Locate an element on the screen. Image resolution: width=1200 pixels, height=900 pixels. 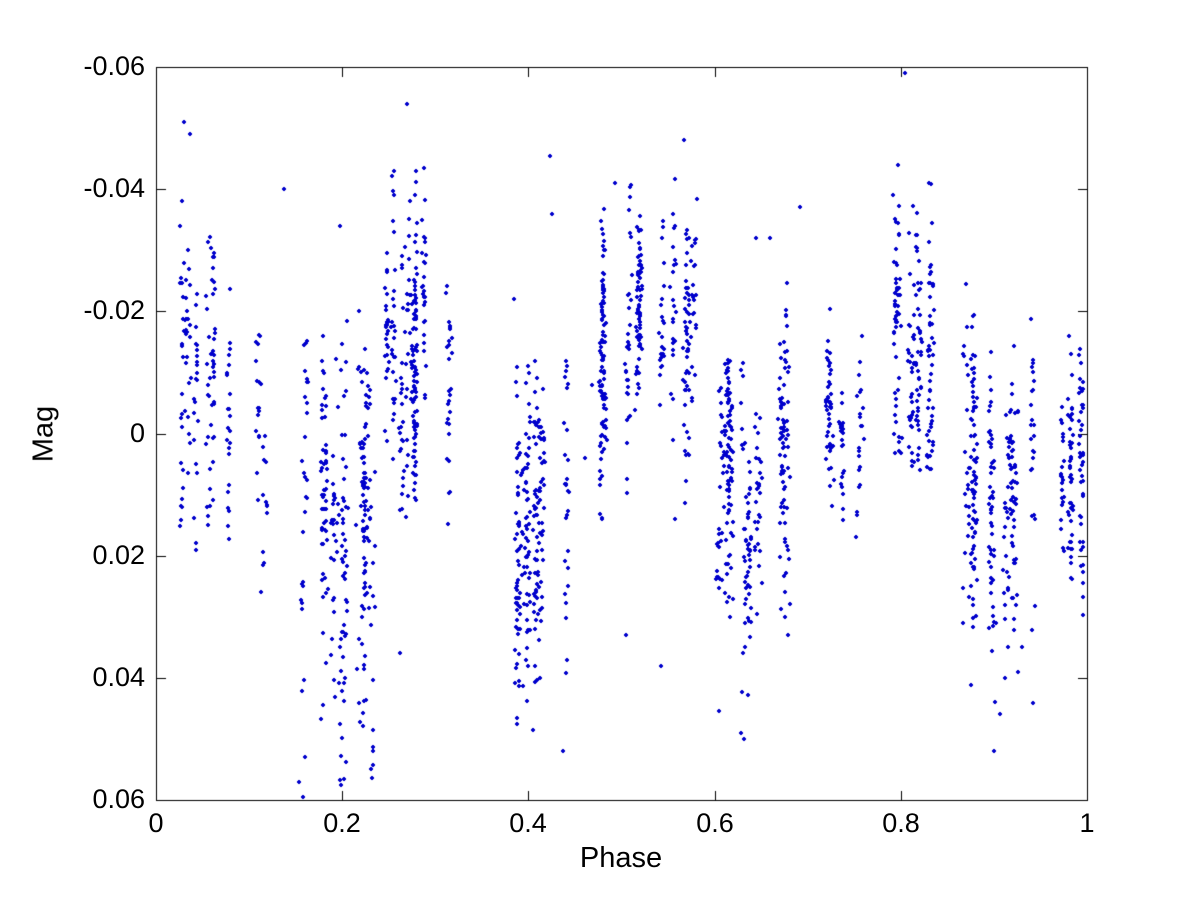
x-tick-label: 0 is located at coordinates (156, 823).